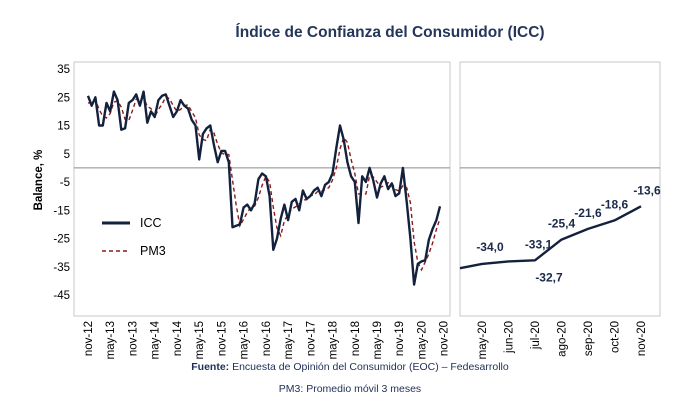 The image size is (700, 420). What do you see at coordinates (378, 340) in the screenshot?
I see `x-tick-label: may-19` at bounding box center [378, 340].